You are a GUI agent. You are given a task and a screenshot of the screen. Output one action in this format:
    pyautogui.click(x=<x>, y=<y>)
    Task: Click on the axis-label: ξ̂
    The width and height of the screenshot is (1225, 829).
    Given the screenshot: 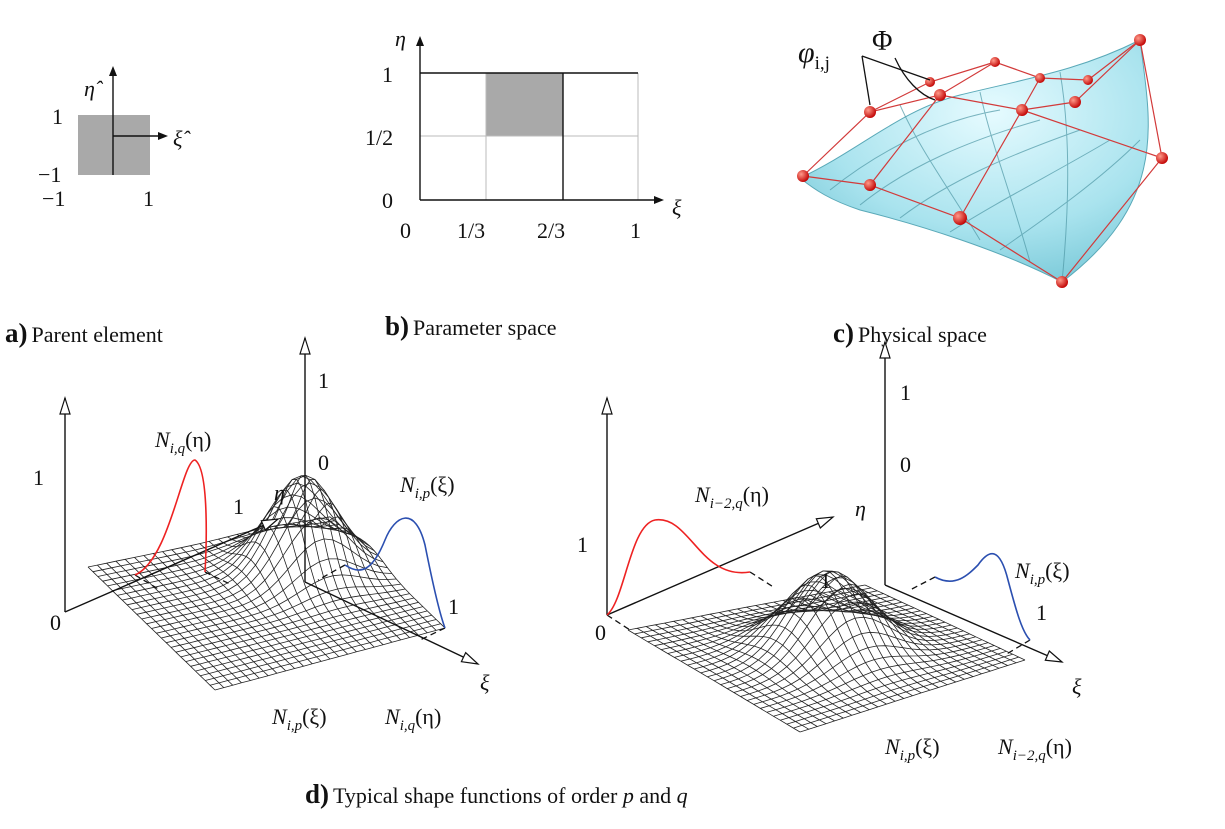 What is the action you would take?
    pyautogui.click(x=182, y=138)
    